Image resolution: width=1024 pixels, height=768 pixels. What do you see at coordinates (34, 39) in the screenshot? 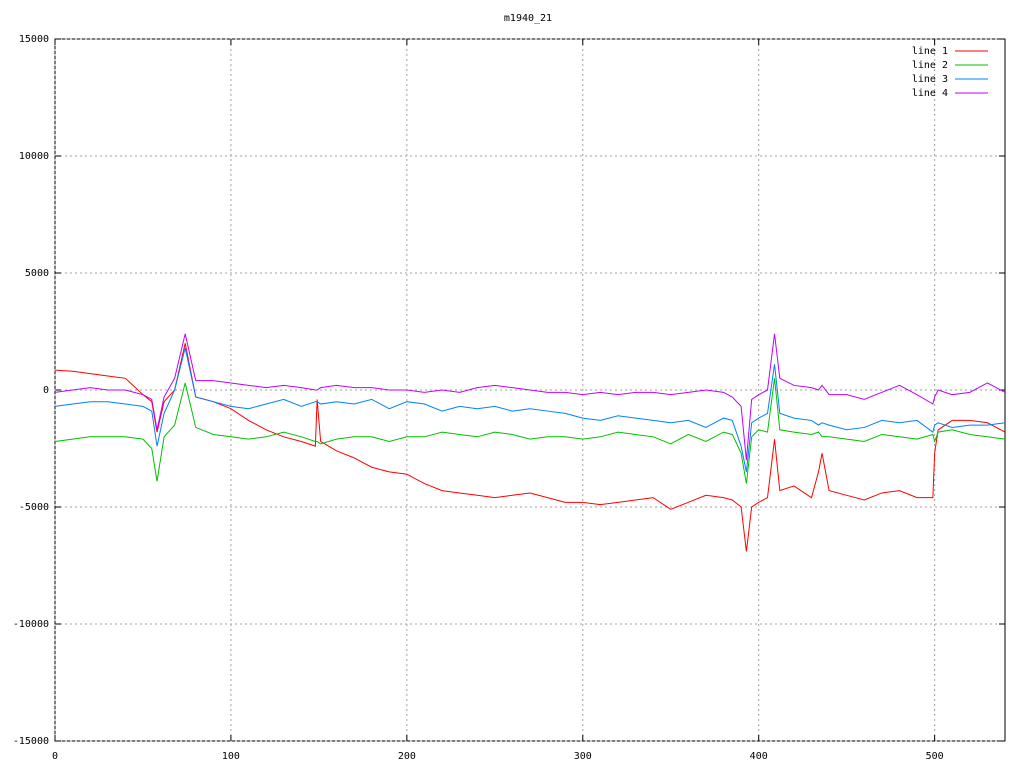
I see `y-tick-label: 15000` at bounding box center [34, 39].